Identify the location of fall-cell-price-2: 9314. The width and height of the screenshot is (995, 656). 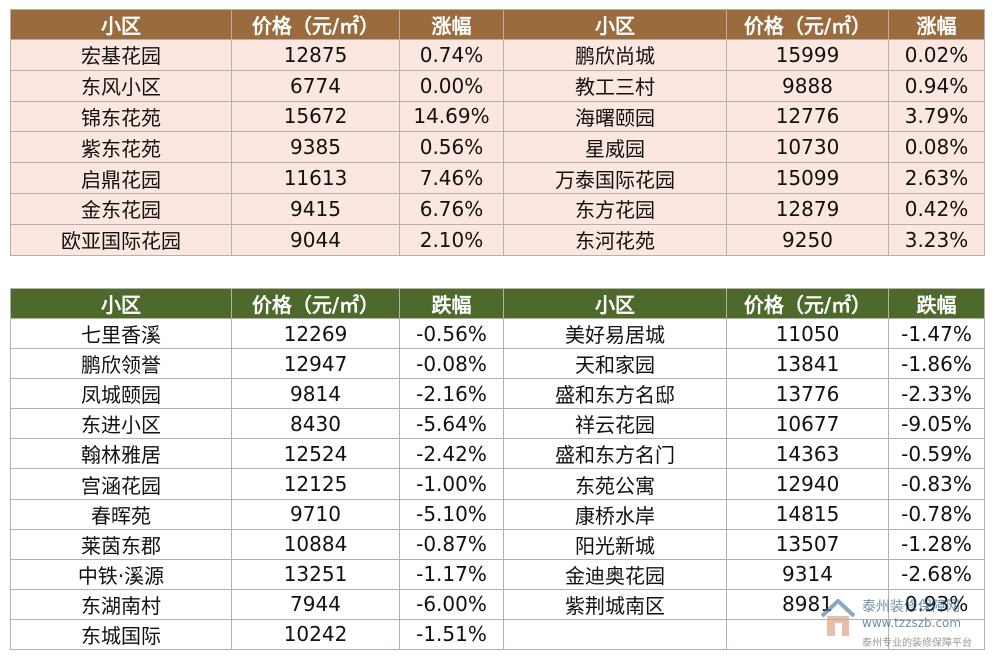
(807, 574).